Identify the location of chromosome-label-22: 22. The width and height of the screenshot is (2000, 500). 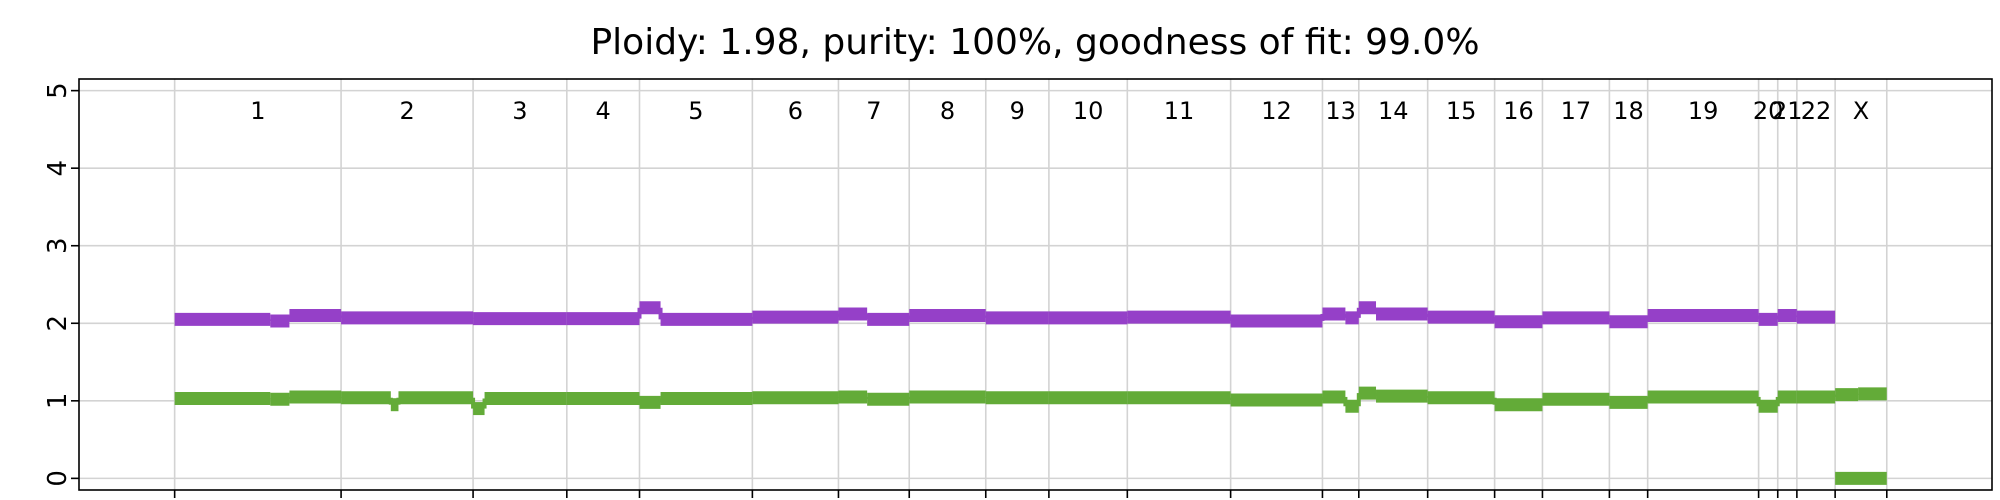
(1816, 111).